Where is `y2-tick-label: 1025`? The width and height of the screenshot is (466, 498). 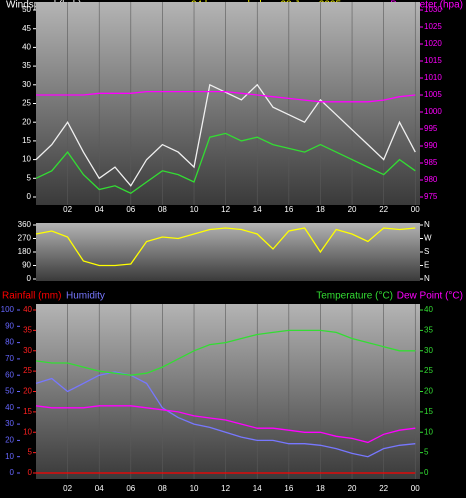
y2-tick-label: 1025 is located at coordinates (433, 26).